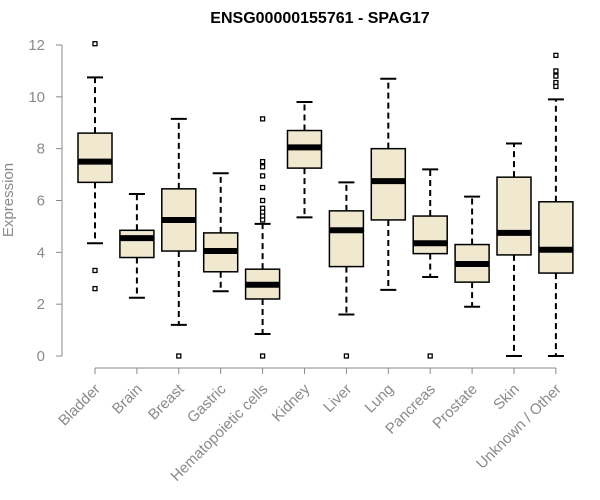  What do you see at coordinates (337, 398) in the screenshot?
I see `x-tick-label: Liver` at bounding box center [337, 398].